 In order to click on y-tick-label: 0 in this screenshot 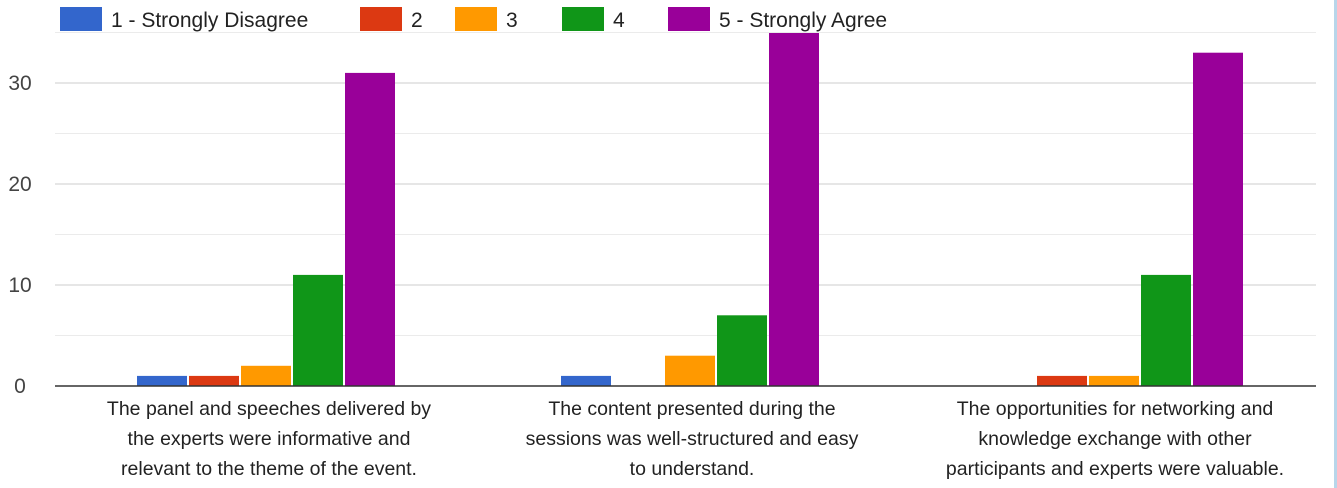, I will do `click(20, 386)`.